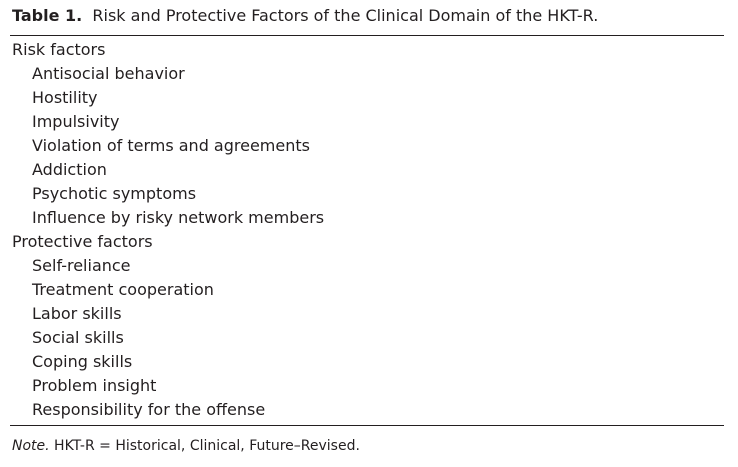 This screenshot has height=467, width=738. Describe the element at coordinates (76, 121) in the screenshot. I see `table-row: Impulsivity` at that location.